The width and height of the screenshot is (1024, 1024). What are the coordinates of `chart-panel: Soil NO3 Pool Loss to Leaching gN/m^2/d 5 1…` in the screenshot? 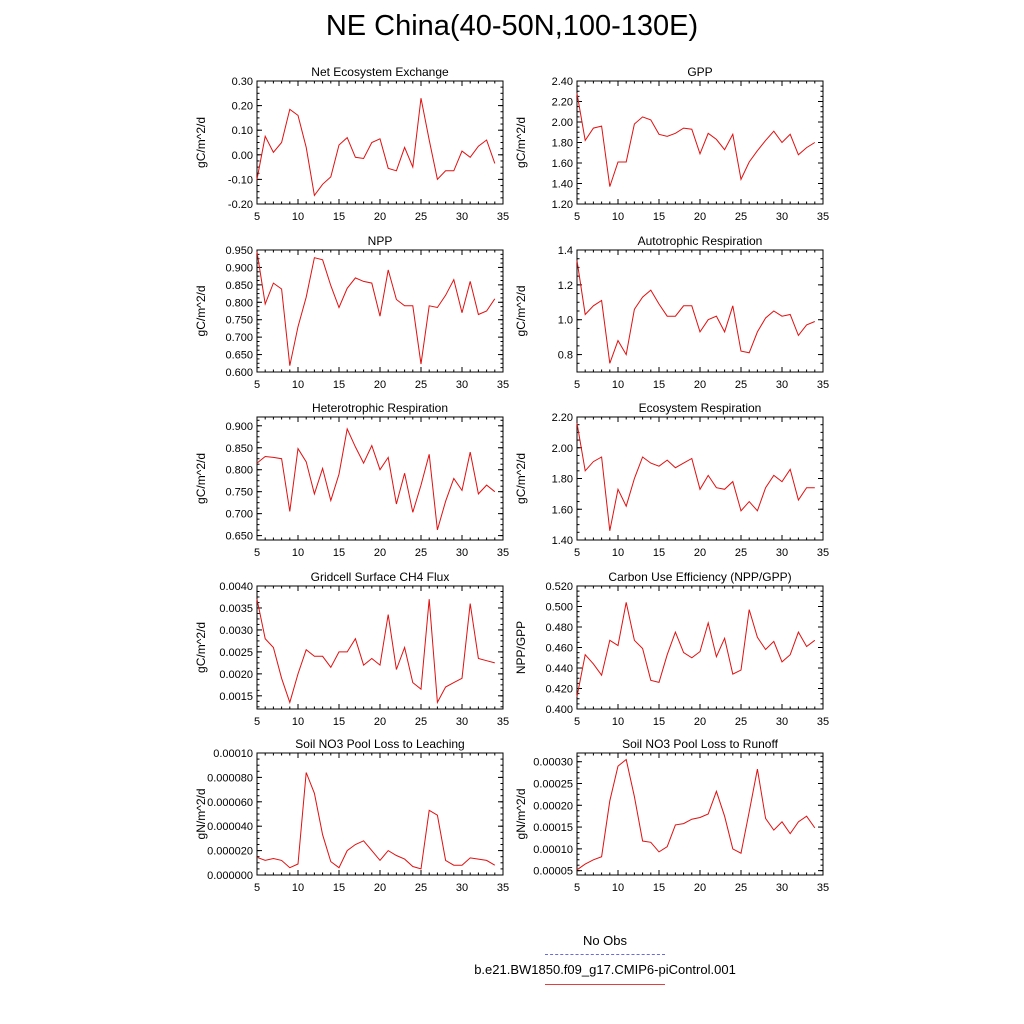 It's located at (351, 815).